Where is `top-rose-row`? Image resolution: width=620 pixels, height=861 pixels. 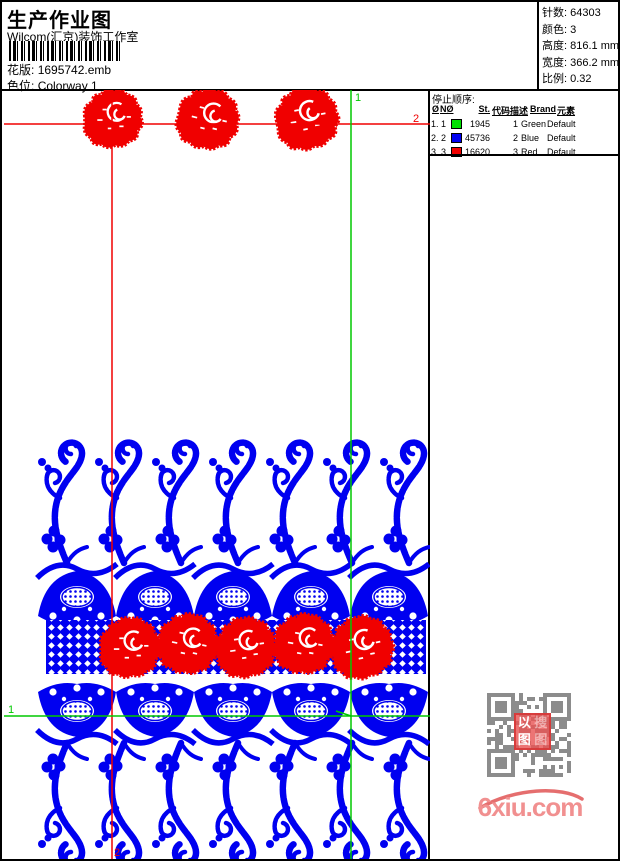
top-rose-row is located at coordinates (213, 124).